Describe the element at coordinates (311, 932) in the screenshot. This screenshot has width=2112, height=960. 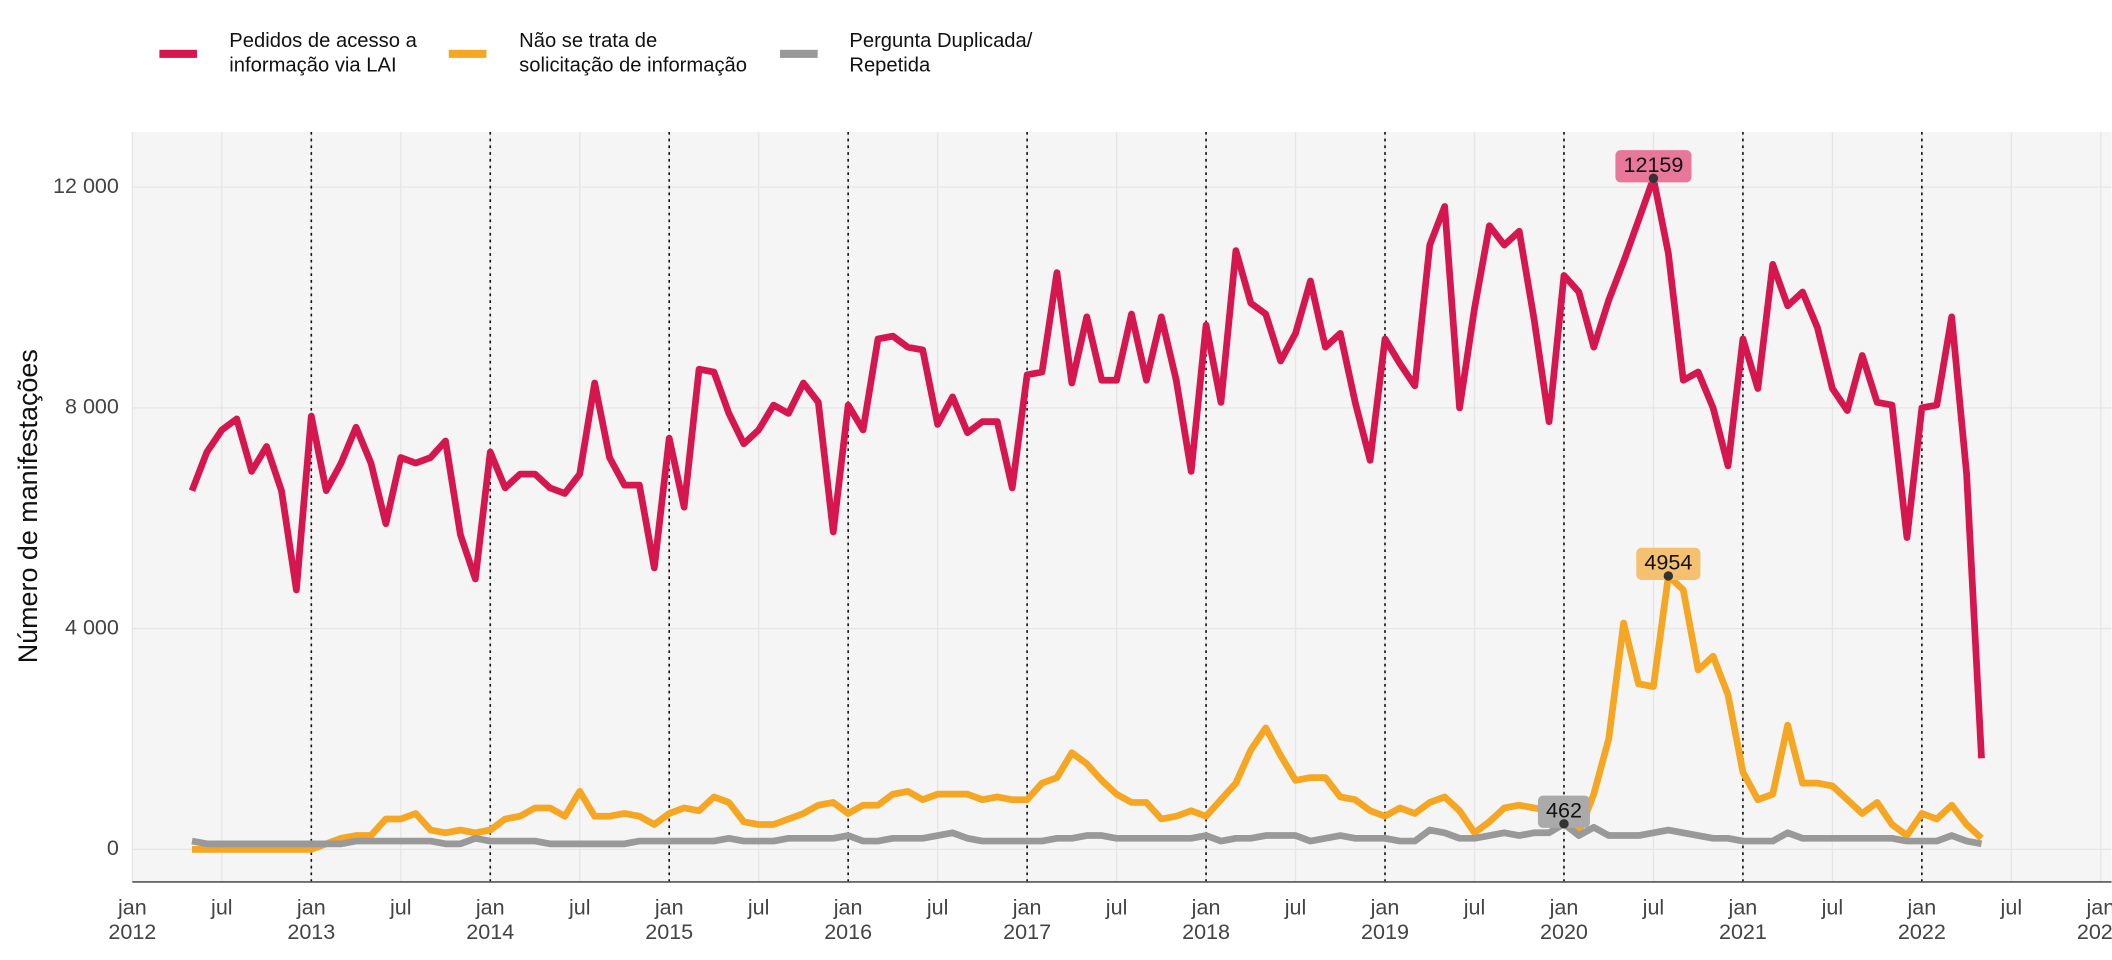
I see `x-year-label: 2013` at that location.